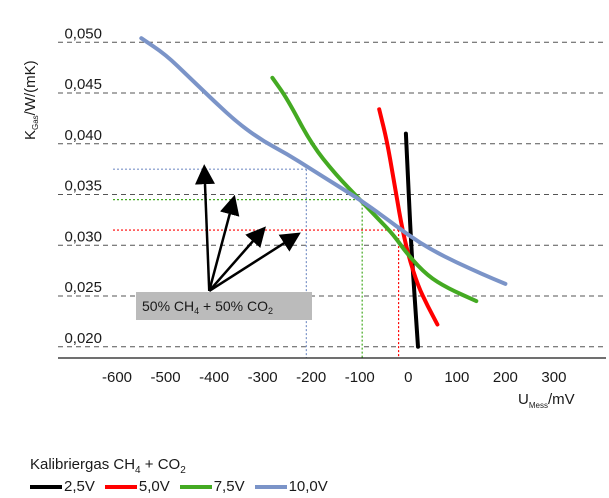  Describe the element at coordinates (83, 236) in the screenshot. I see `y-tick-label: 0,030` at that location.